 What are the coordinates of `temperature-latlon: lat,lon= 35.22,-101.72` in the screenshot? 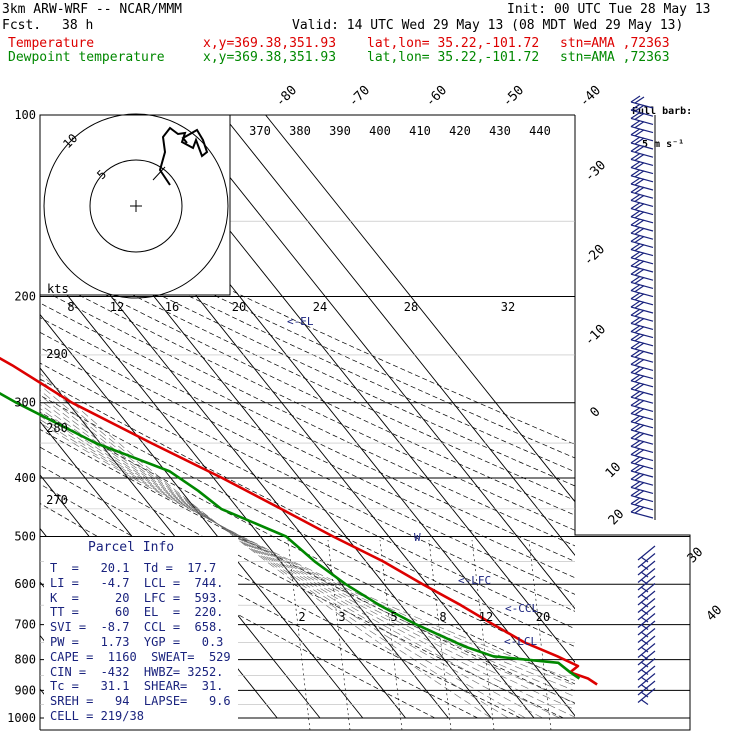 It's located at (453, 43).